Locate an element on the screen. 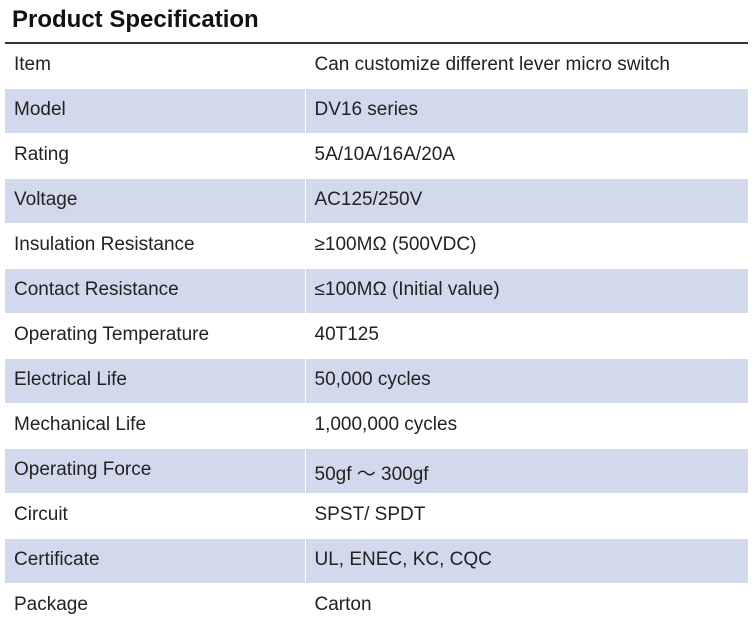 Image resolution: width=754 pixels, height=644 pixels. table-row: Certificate UL, ENEC, KC, CQC is located at coordinates (376, 561).